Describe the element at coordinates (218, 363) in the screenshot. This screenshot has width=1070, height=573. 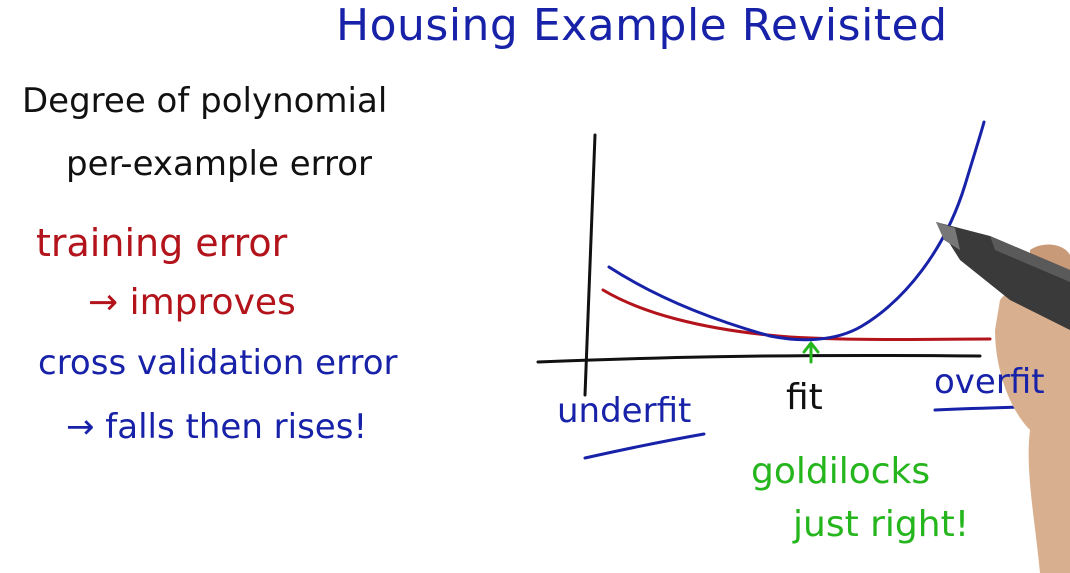
I see `note-cross-validation-error: cross validation error` at that location.